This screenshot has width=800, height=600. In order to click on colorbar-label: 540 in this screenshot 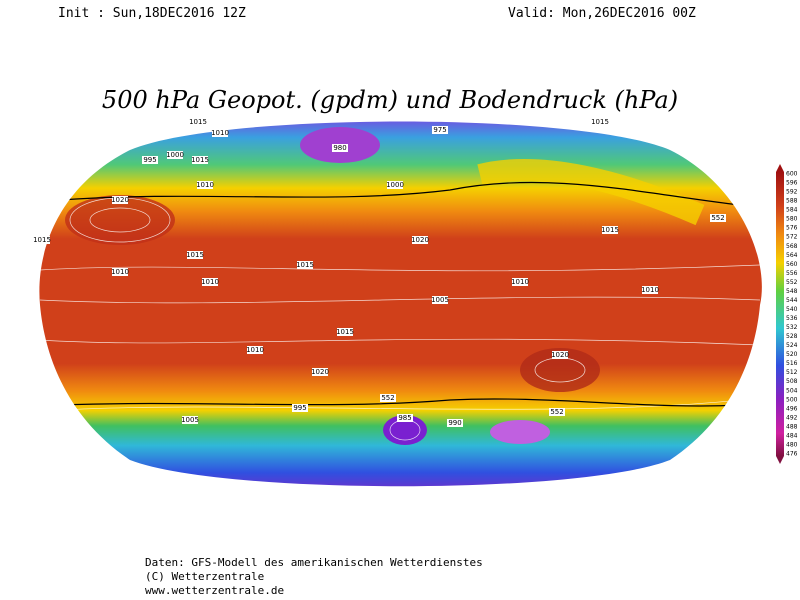, I will do `click(792, 309)`.